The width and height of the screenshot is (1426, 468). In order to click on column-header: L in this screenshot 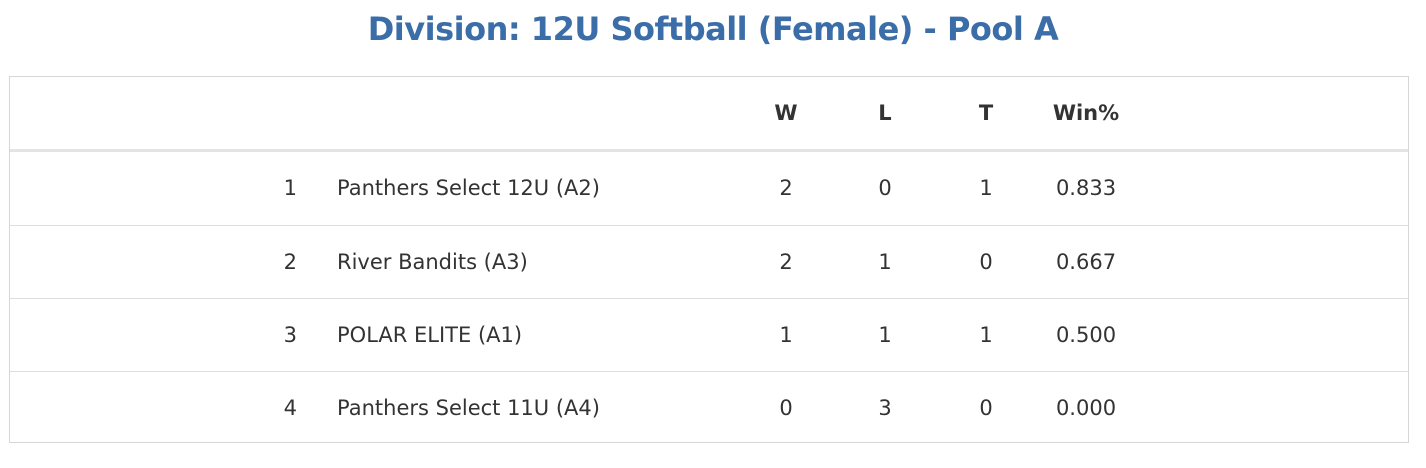, I will do `click(885, 113)`.